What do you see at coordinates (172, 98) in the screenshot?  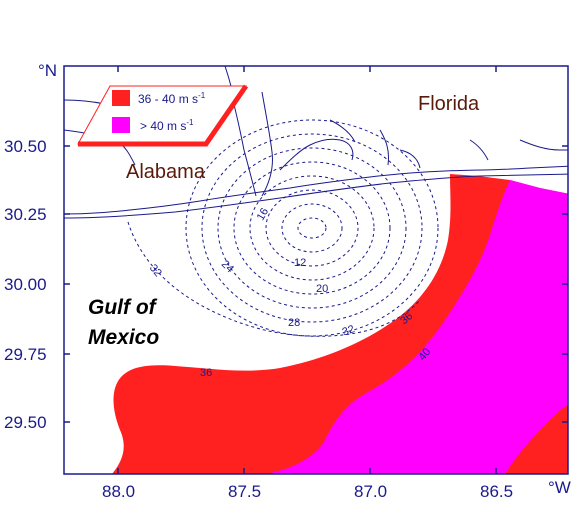 I see `legend-label-36-40: 36 - 40 m s-1` at bounding box center [172, 98].